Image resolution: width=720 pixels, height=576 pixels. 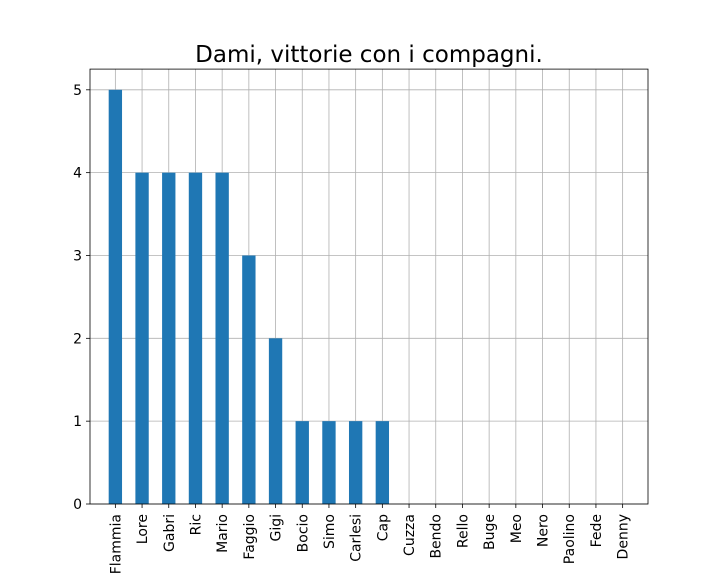 What do you see at coordinates (463, 531) in the screenshot?
I see `x-tick-label: Rello` at bounding box center [463, 531].